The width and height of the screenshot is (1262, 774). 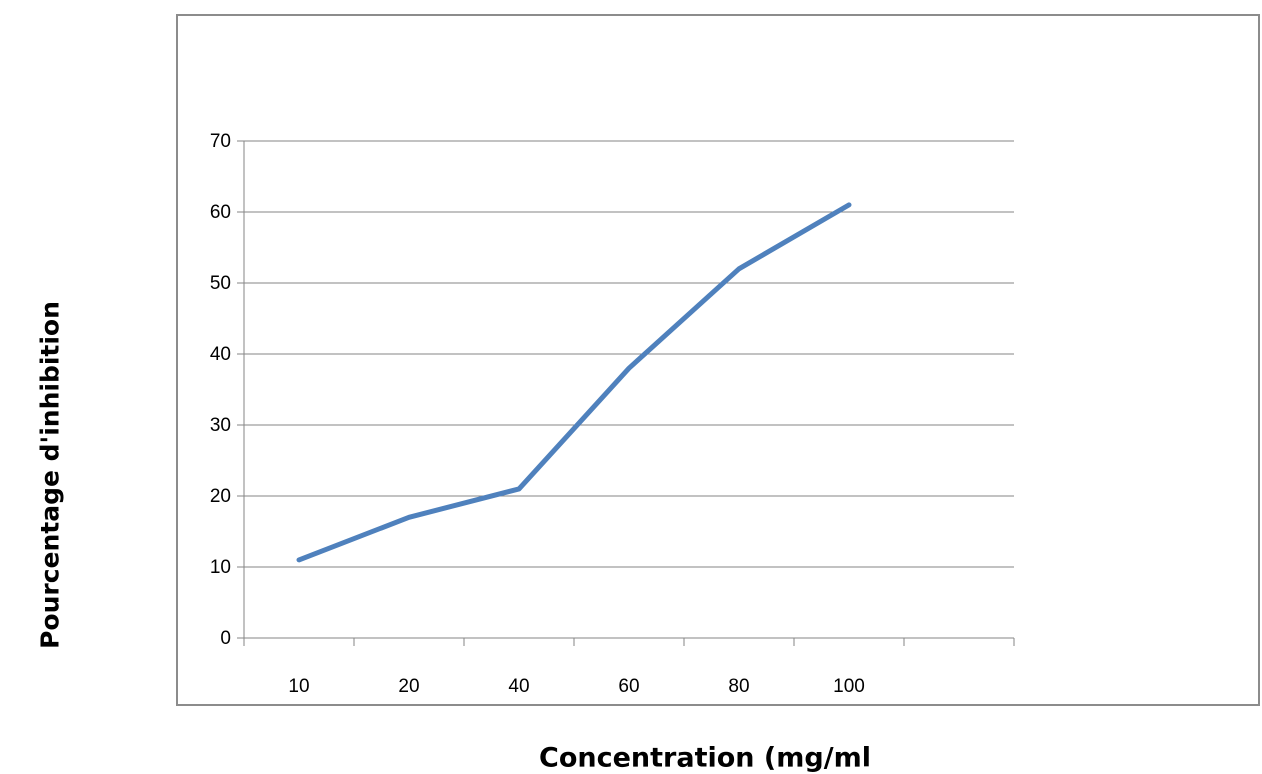 What do you see at coordinates (220, 567) in the screenshot?
I see `y-tick-label: 10` at bounding box center [220, 567].